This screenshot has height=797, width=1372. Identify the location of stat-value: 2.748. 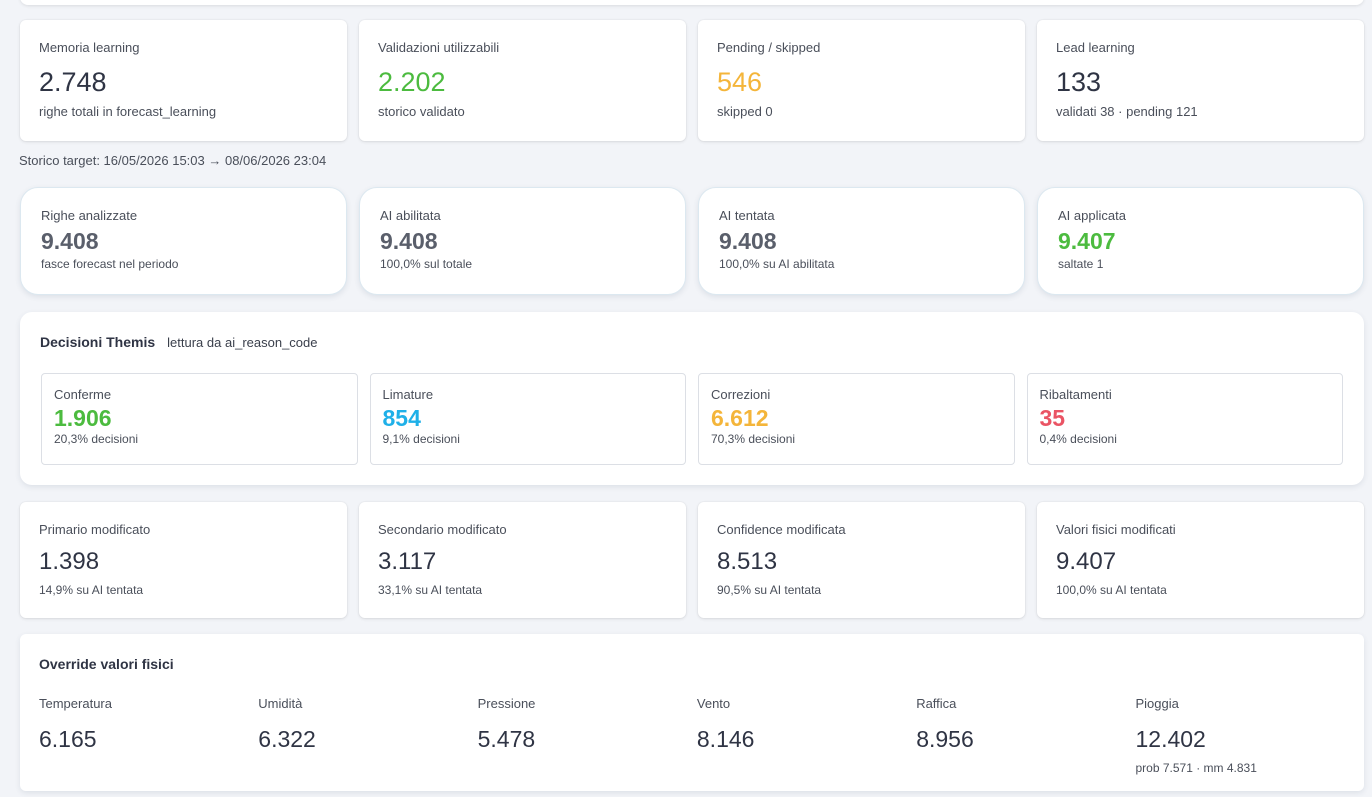
(73, 82).